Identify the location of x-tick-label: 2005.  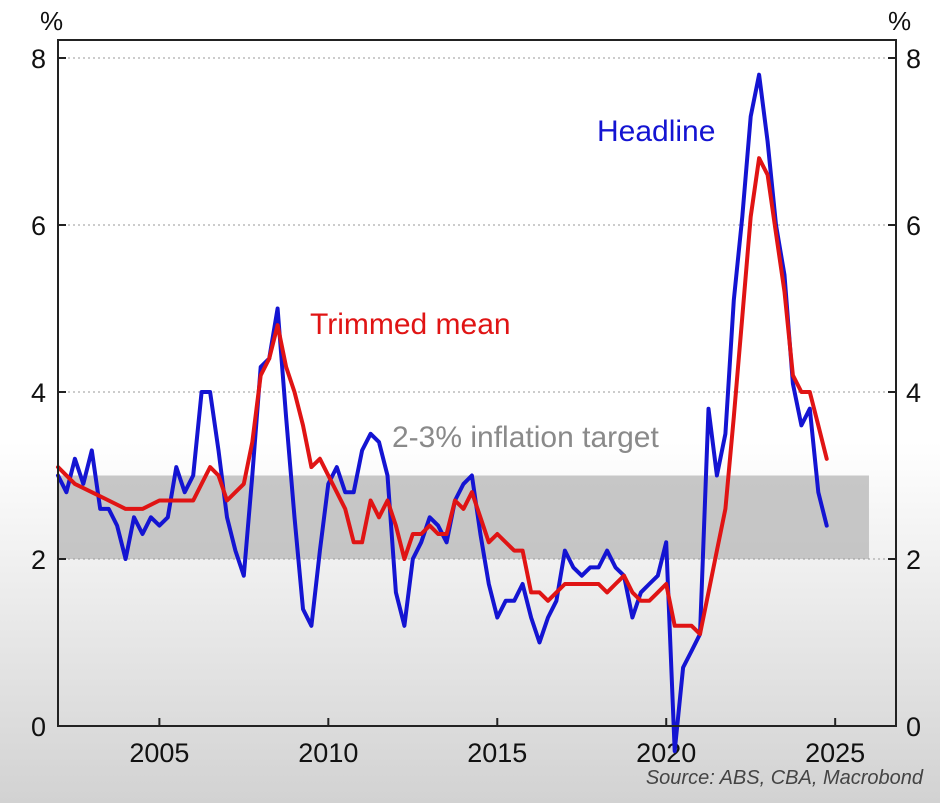
(159, 753).